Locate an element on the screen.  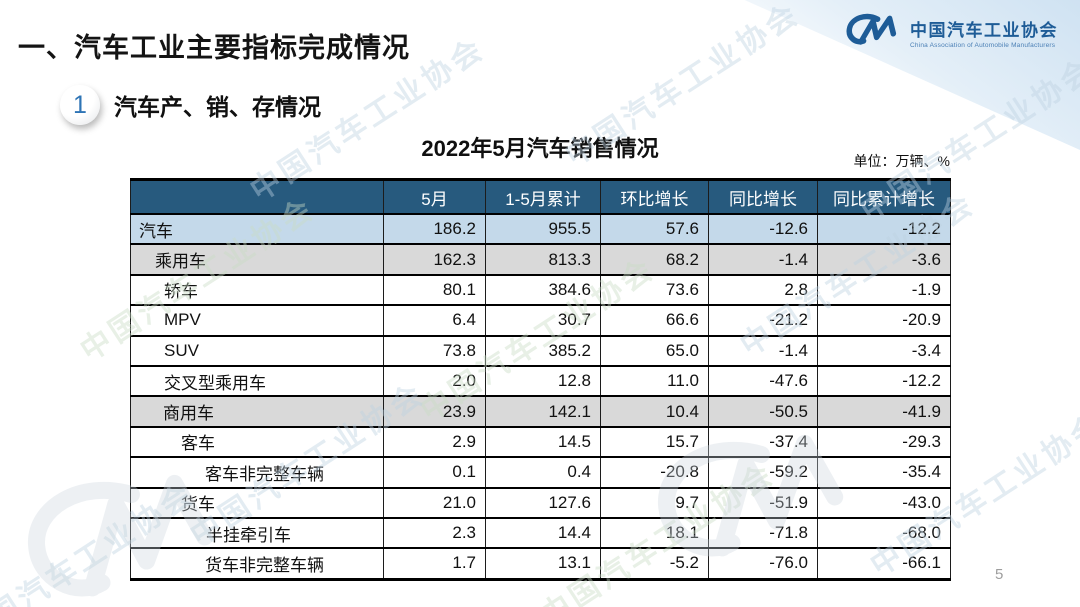
page-number: 5 is located at coordinates (999, 574).